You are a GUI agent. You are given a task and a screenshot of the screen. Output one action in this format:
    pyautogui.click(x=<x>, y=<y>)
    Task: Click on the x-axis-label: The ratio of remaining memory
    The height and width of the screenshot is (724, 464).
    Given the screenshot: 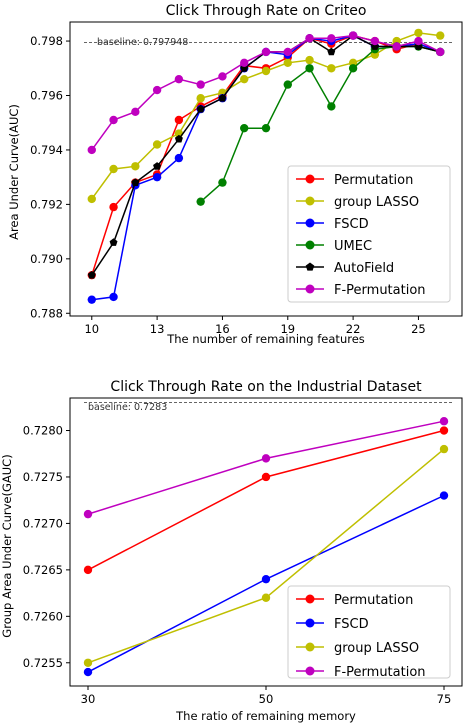 What is the action you would take?
    pyautogui.click(x=265, y=716)
    